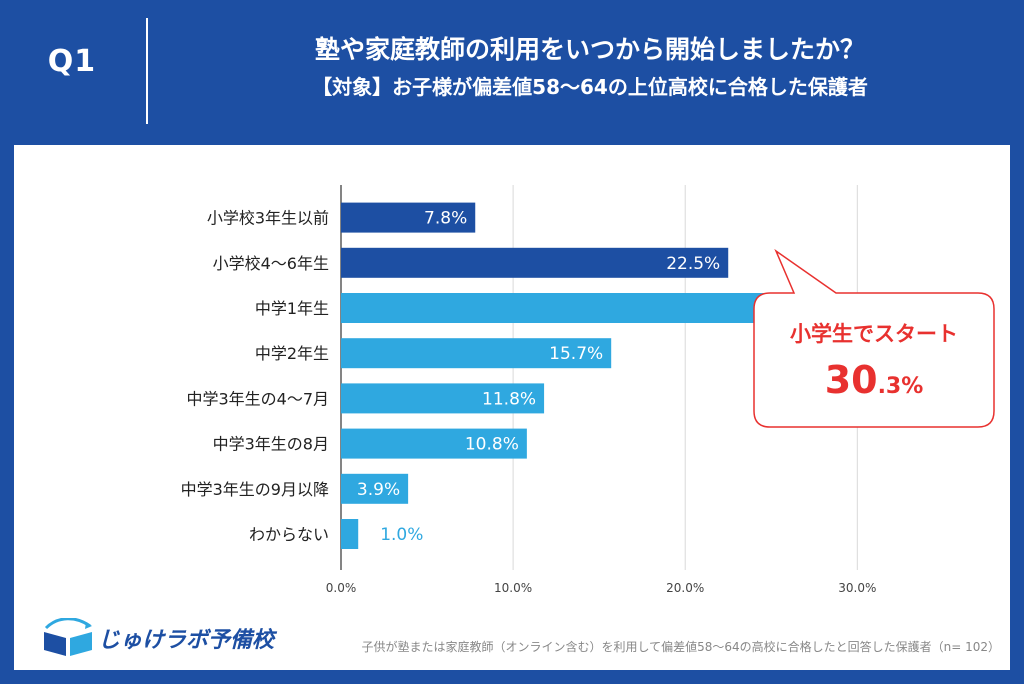 Image resolution: width=1024 pixels, height=684 pixels. I want to click on callout-bubble, so click(874, 338).